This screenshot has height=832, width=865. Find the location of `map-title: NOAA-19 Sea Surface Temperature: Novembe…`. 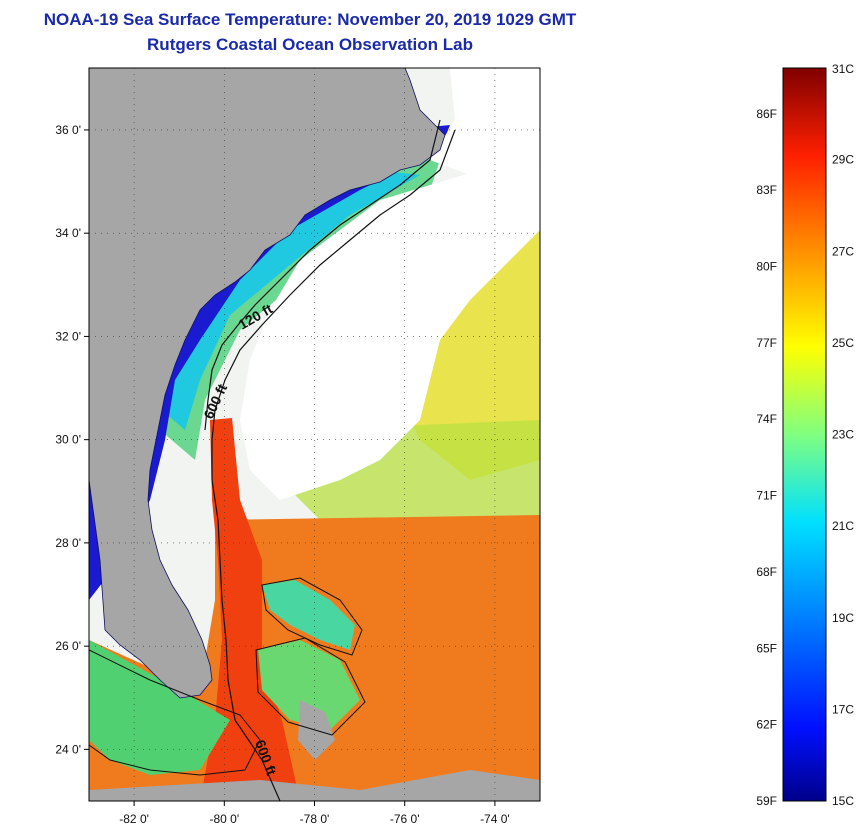

map-title: NOAA-19 Sea Surface Temperature: Novembe… is located at coordinates (310, 19).